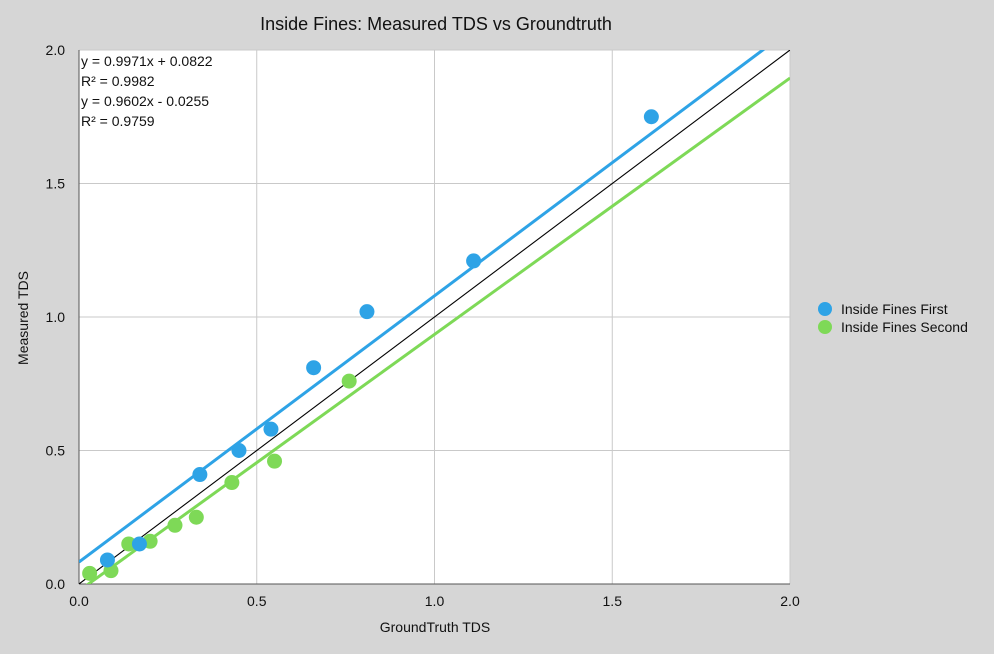 The image size is (994, 654). I want to click on legend: Inside Fines First Inside Fines Second, so click(893, 318).